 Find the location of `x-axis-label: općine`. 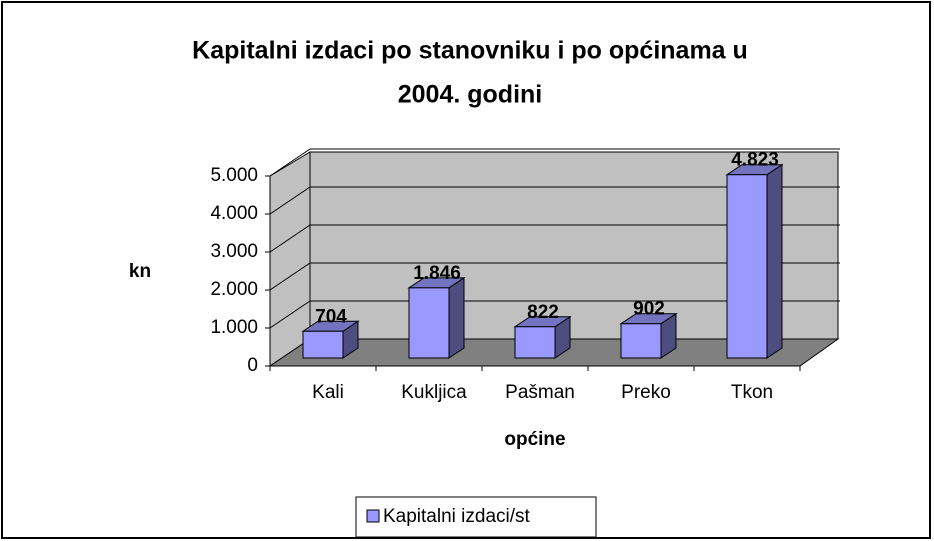

x-axis-label: općine is located at coordinates (534, 439).